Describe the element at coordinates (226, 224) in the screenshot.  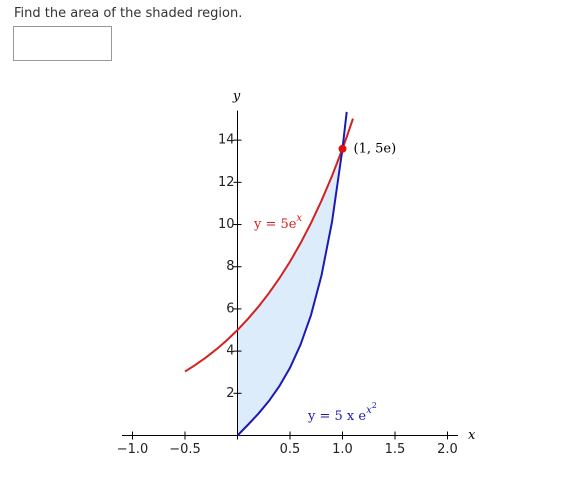
I see `y-tick-label: 10` at that location.